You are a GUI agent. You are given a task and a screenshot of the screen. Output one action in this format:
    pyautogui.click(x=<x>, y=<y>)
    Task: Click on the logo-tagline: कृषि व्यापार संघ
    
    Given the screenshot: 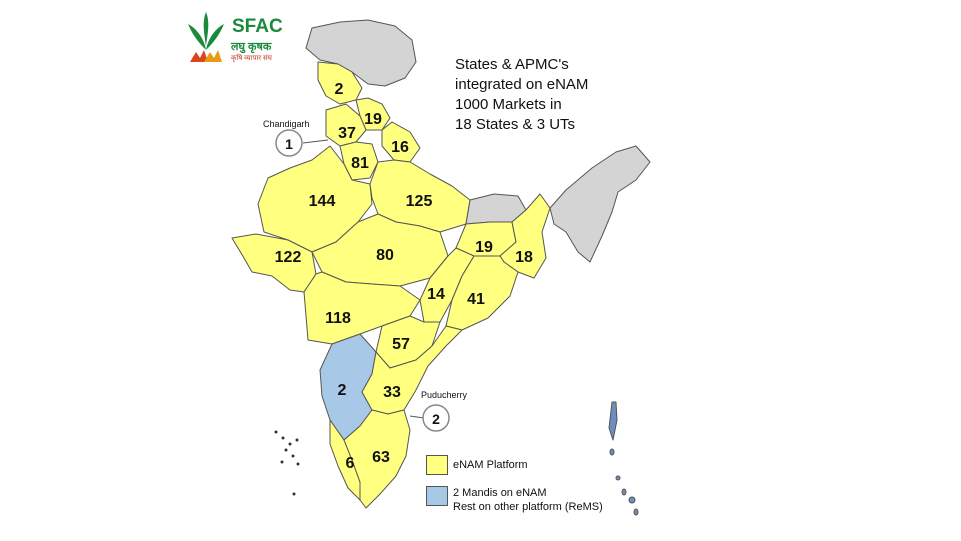 What is the action you would take?
    pyautogui.click(x=251, y=58)
    